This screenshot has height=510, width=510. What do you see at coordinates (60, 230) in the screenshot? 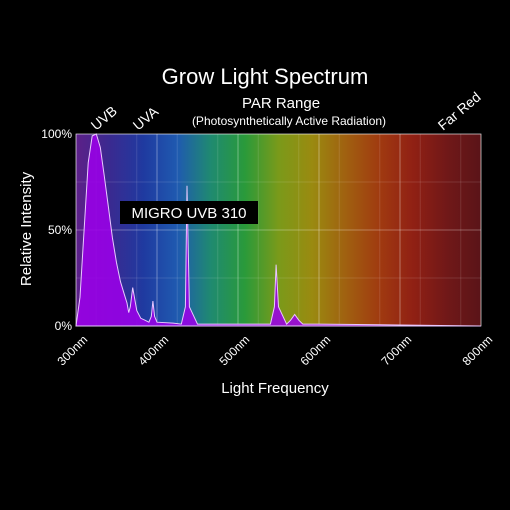
I see `y-tick-label: 50%` at bounding box center [60, 230].